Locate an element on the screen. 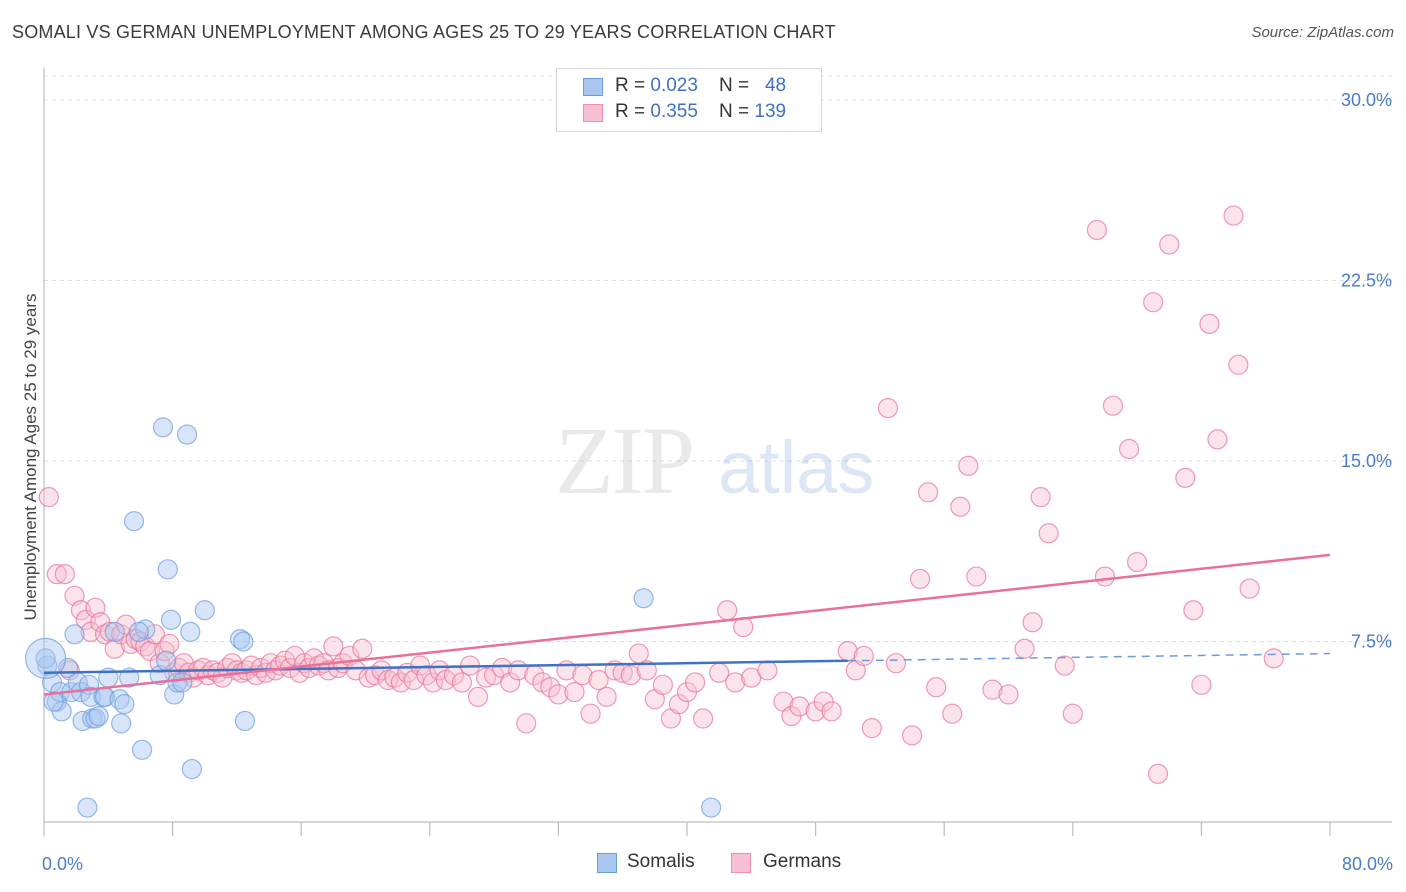 Image resolution: width=1406 pixels, height=892 pixels. legend-swatch-germans is located at coordinates (593, 113).